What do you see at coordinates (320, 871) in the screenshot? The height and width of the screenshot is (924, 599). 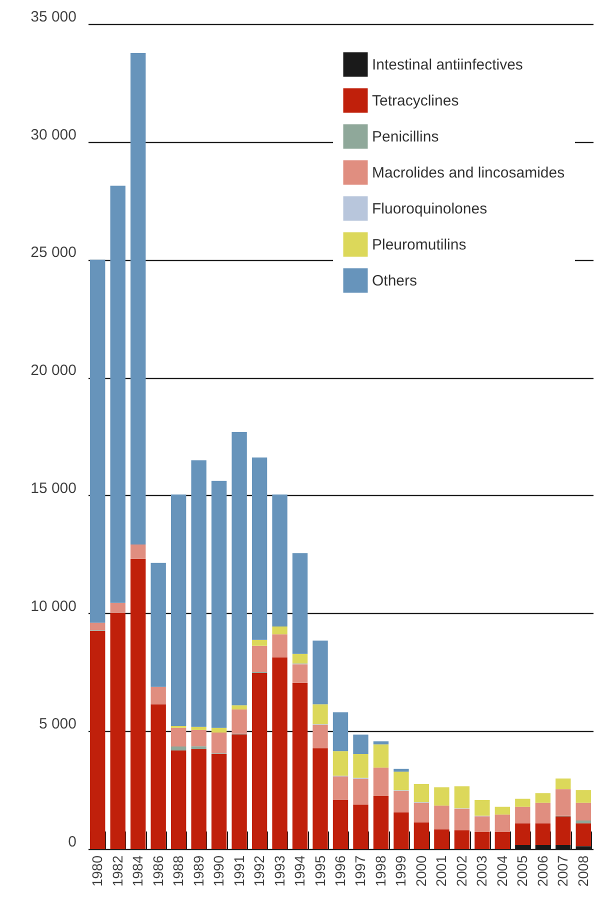 I see `x-tick-label: 1995` at bounding box center [320, 871].